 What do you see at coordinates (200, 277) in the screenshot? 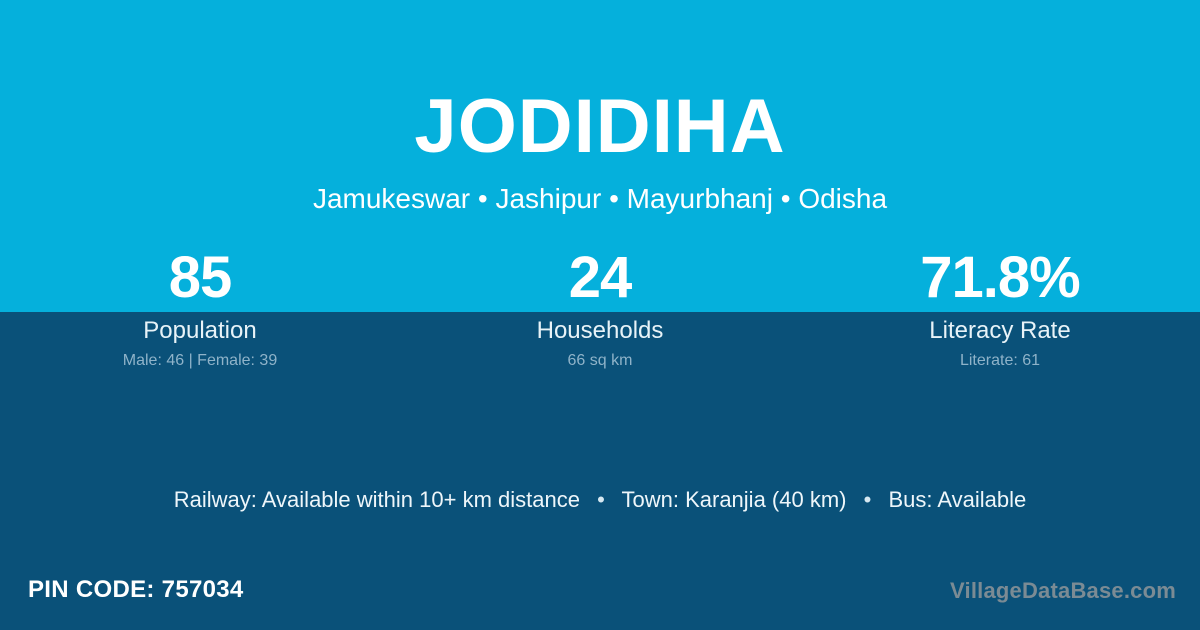
I see `stat-population-value: 85` at bounding box center [200, 277].